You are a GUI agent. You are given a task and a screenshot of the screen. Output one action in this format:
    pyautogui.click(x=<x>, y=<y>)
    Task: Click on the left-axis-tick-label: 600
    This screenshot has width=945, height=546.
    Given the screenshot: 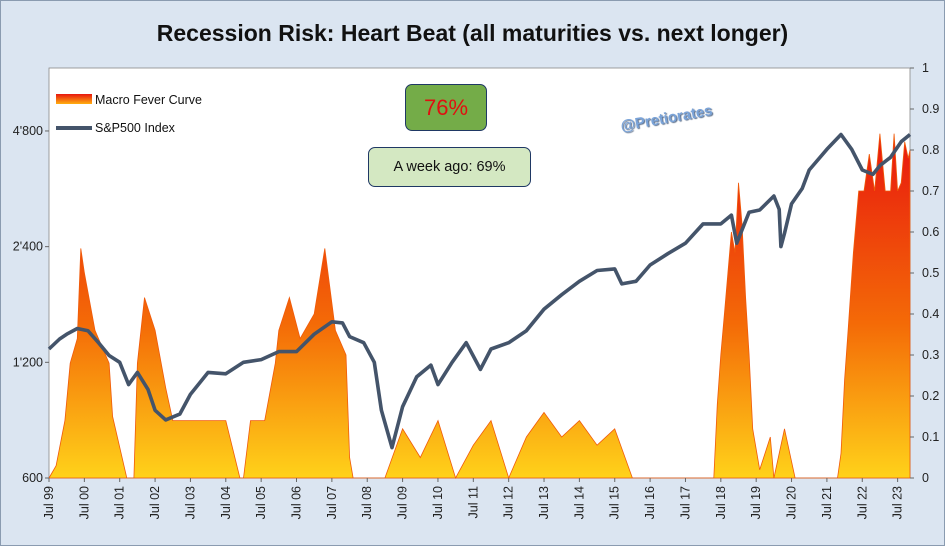 What is the action you would take?
    pyautogui.click(x=32, y=478)
    